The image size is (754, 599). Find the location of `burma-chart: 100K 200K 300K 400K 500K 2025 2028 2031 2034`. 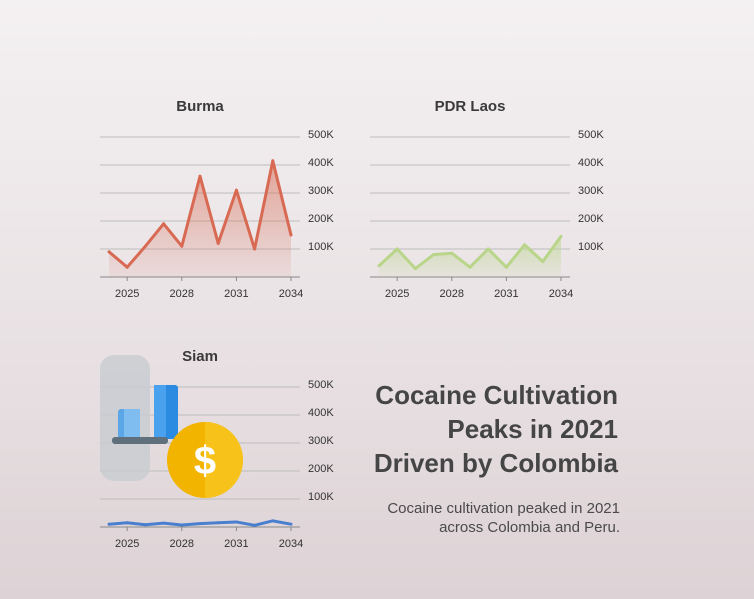

burma-chart: 100K 200K 300K 400K 500K 2025 2028 2031 2034 is located at coordinates (217, 214).